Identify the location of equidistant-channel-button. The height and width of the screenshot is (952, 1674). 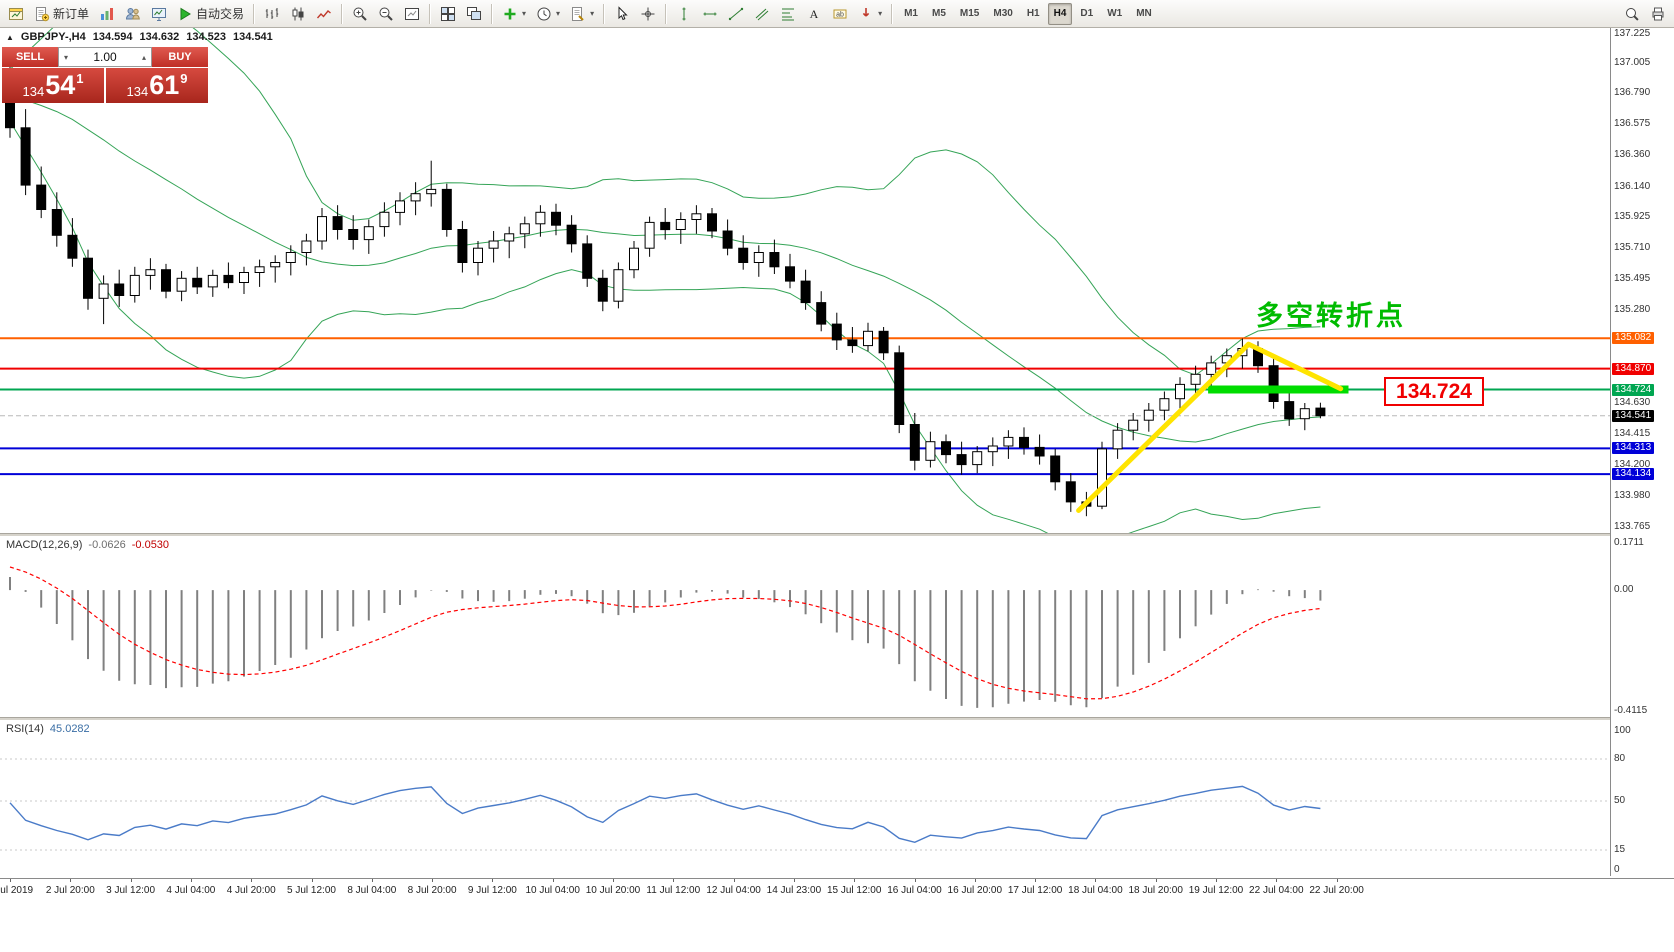
(762, 14).